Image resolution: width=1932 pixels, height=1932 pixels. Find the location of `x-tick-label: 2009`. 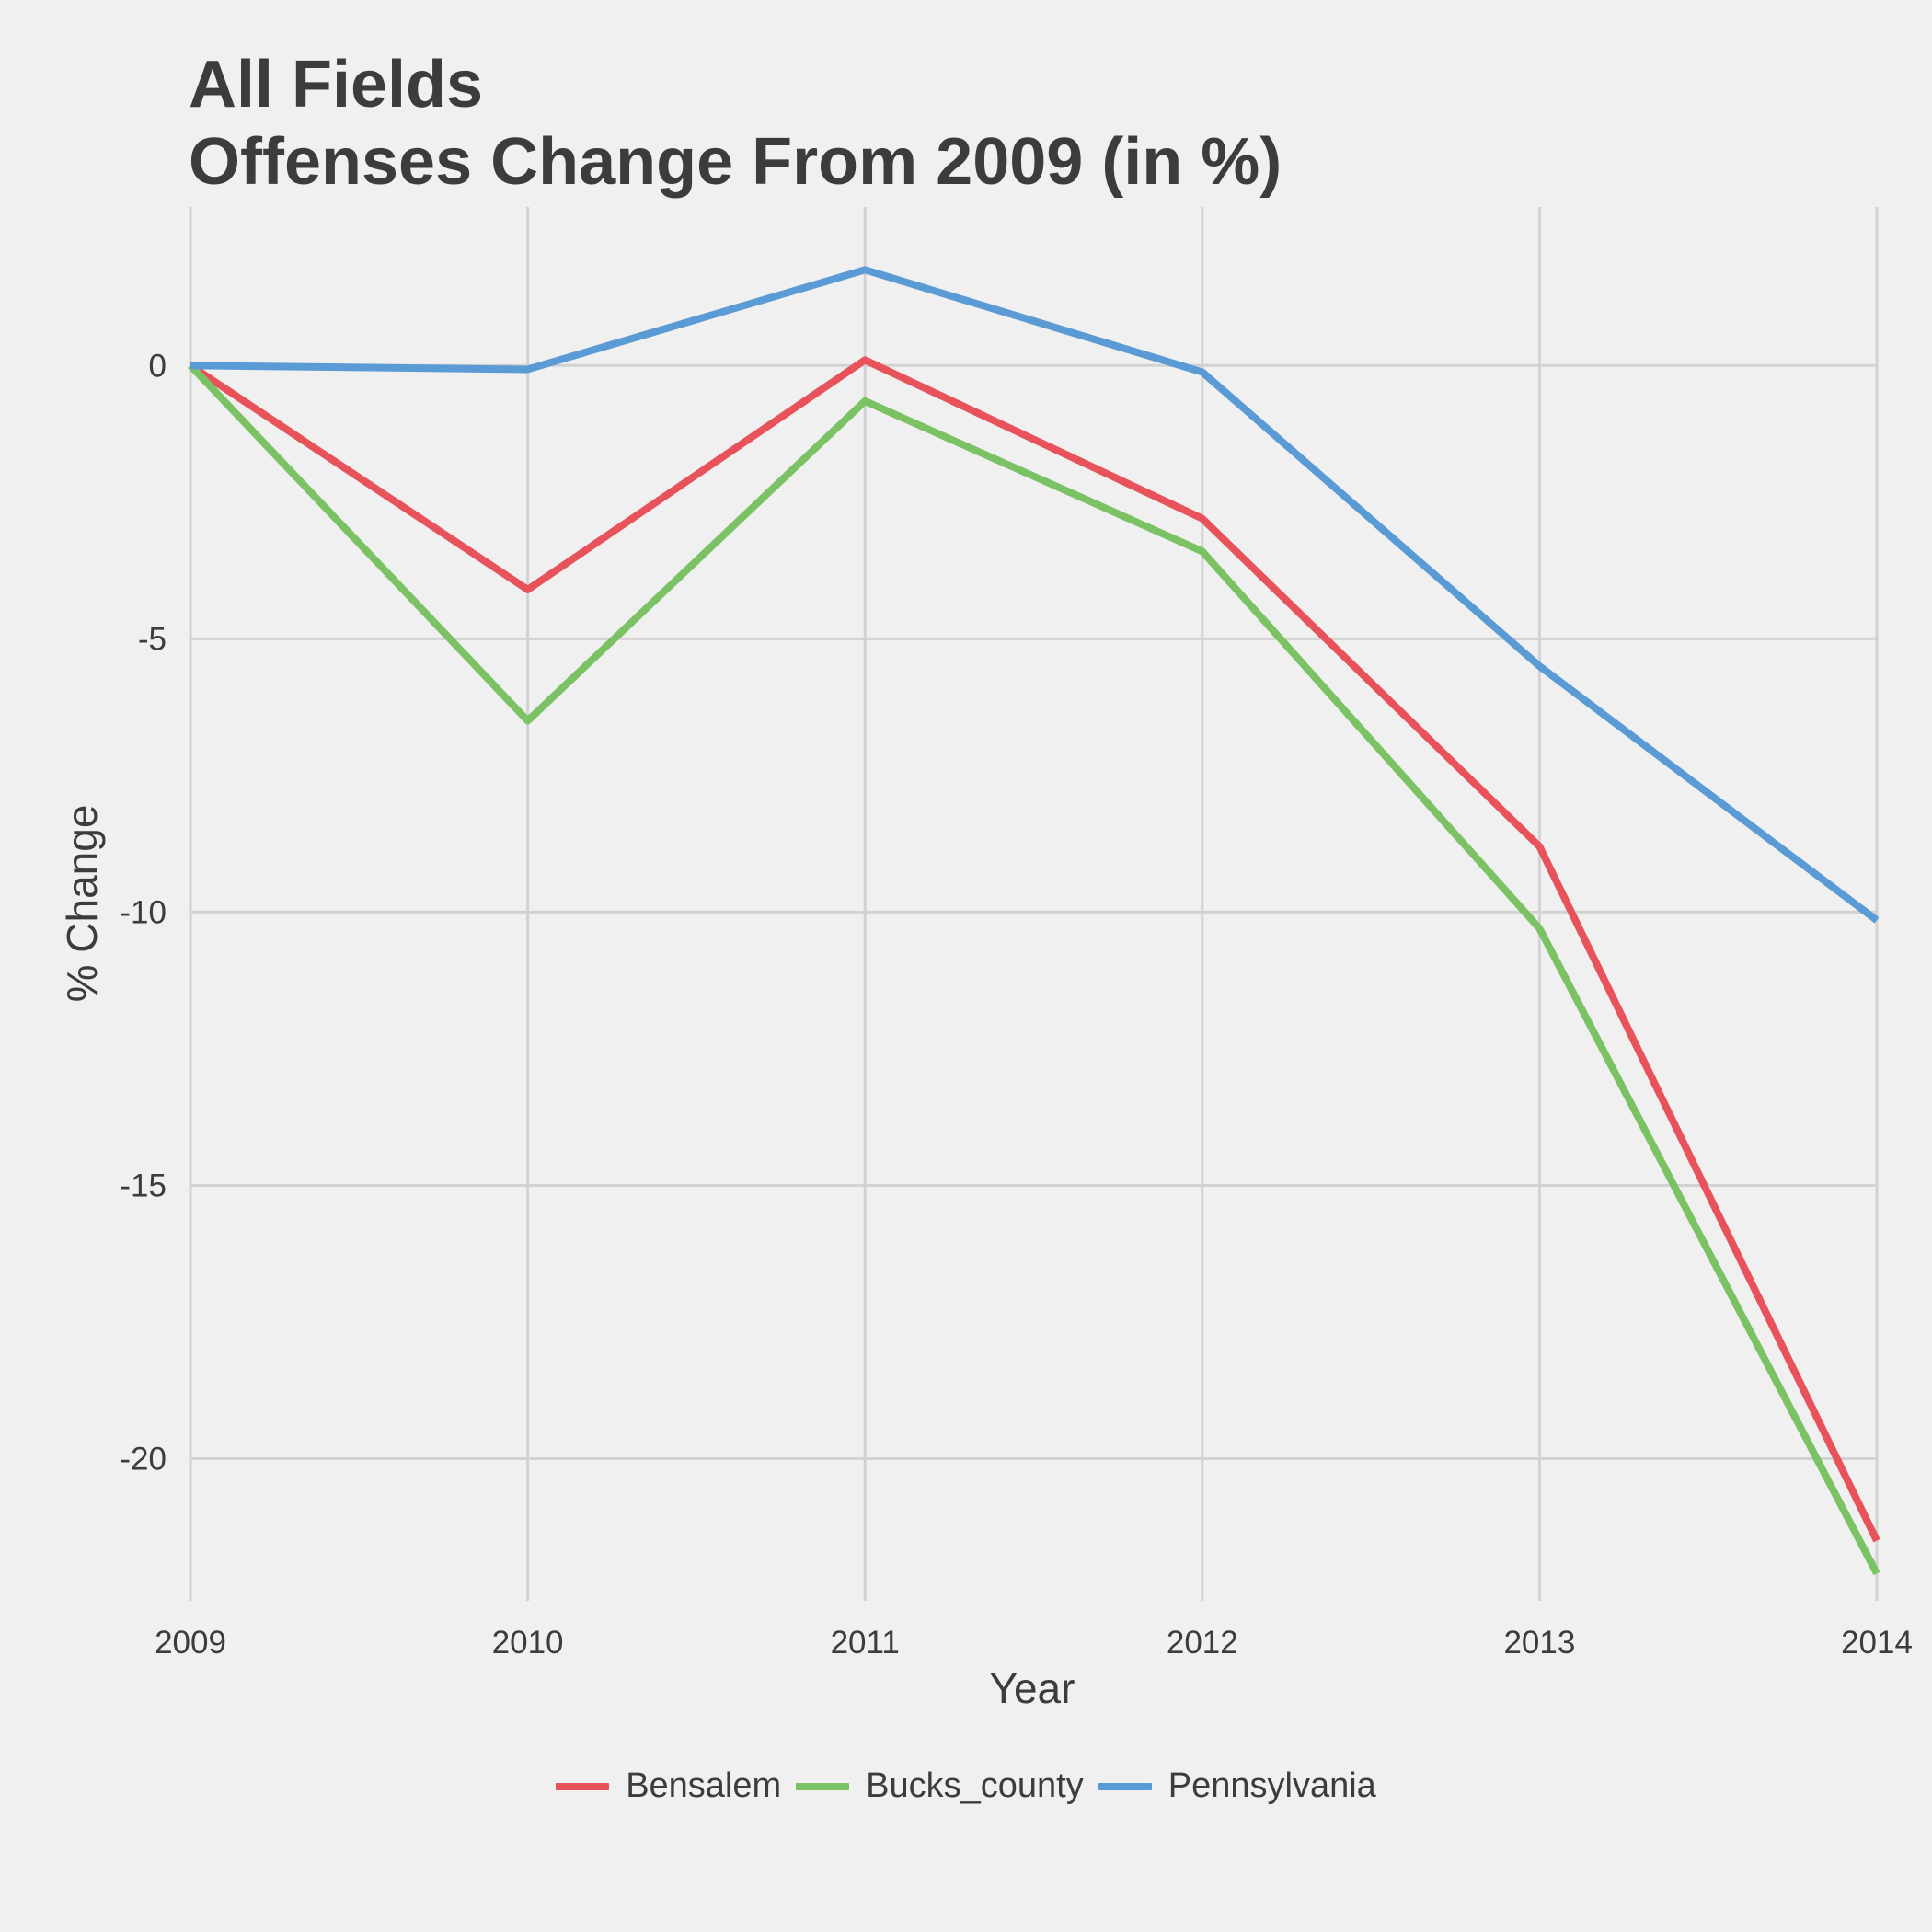

x-tick-label: 2009 is located at coordinates (190, 1643).